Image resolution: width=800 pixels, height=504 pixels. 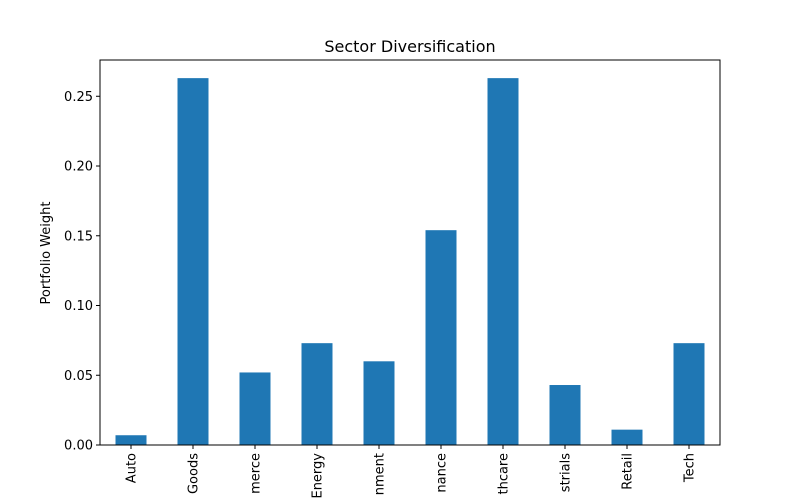 I want to click on x-tick-label: thcare, so click(x=504, y=474).